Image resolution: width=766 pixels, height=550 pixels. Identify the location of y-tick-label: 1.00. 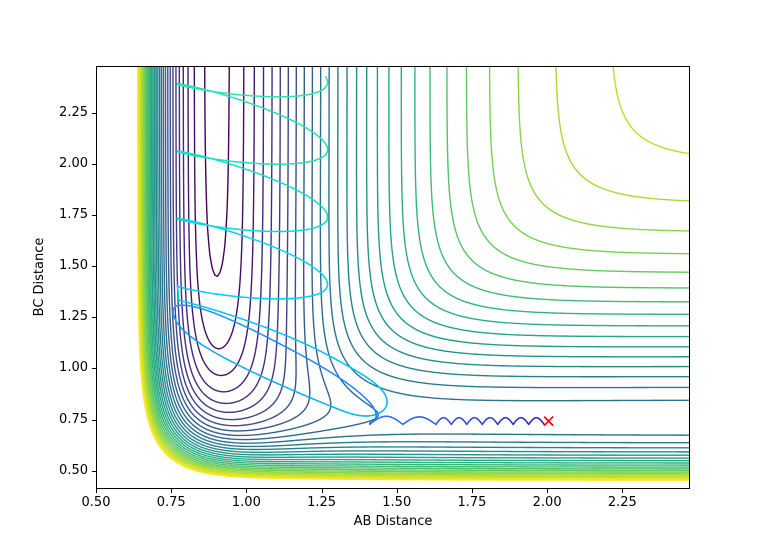
(73, 368).